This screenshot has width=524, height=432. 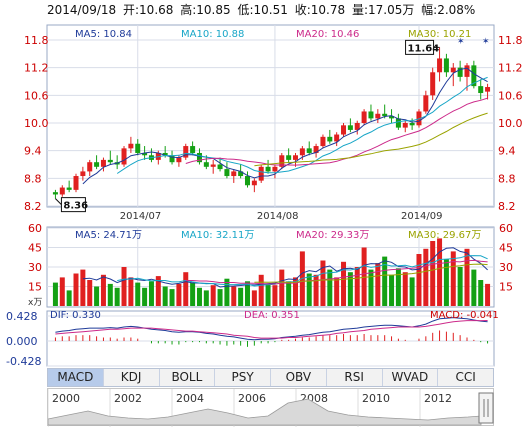 What do you see at coordinates (327, 34) in the screenshot?
I see `price-ma-label: MA20: 10.46` at bounding box center [327, 34].